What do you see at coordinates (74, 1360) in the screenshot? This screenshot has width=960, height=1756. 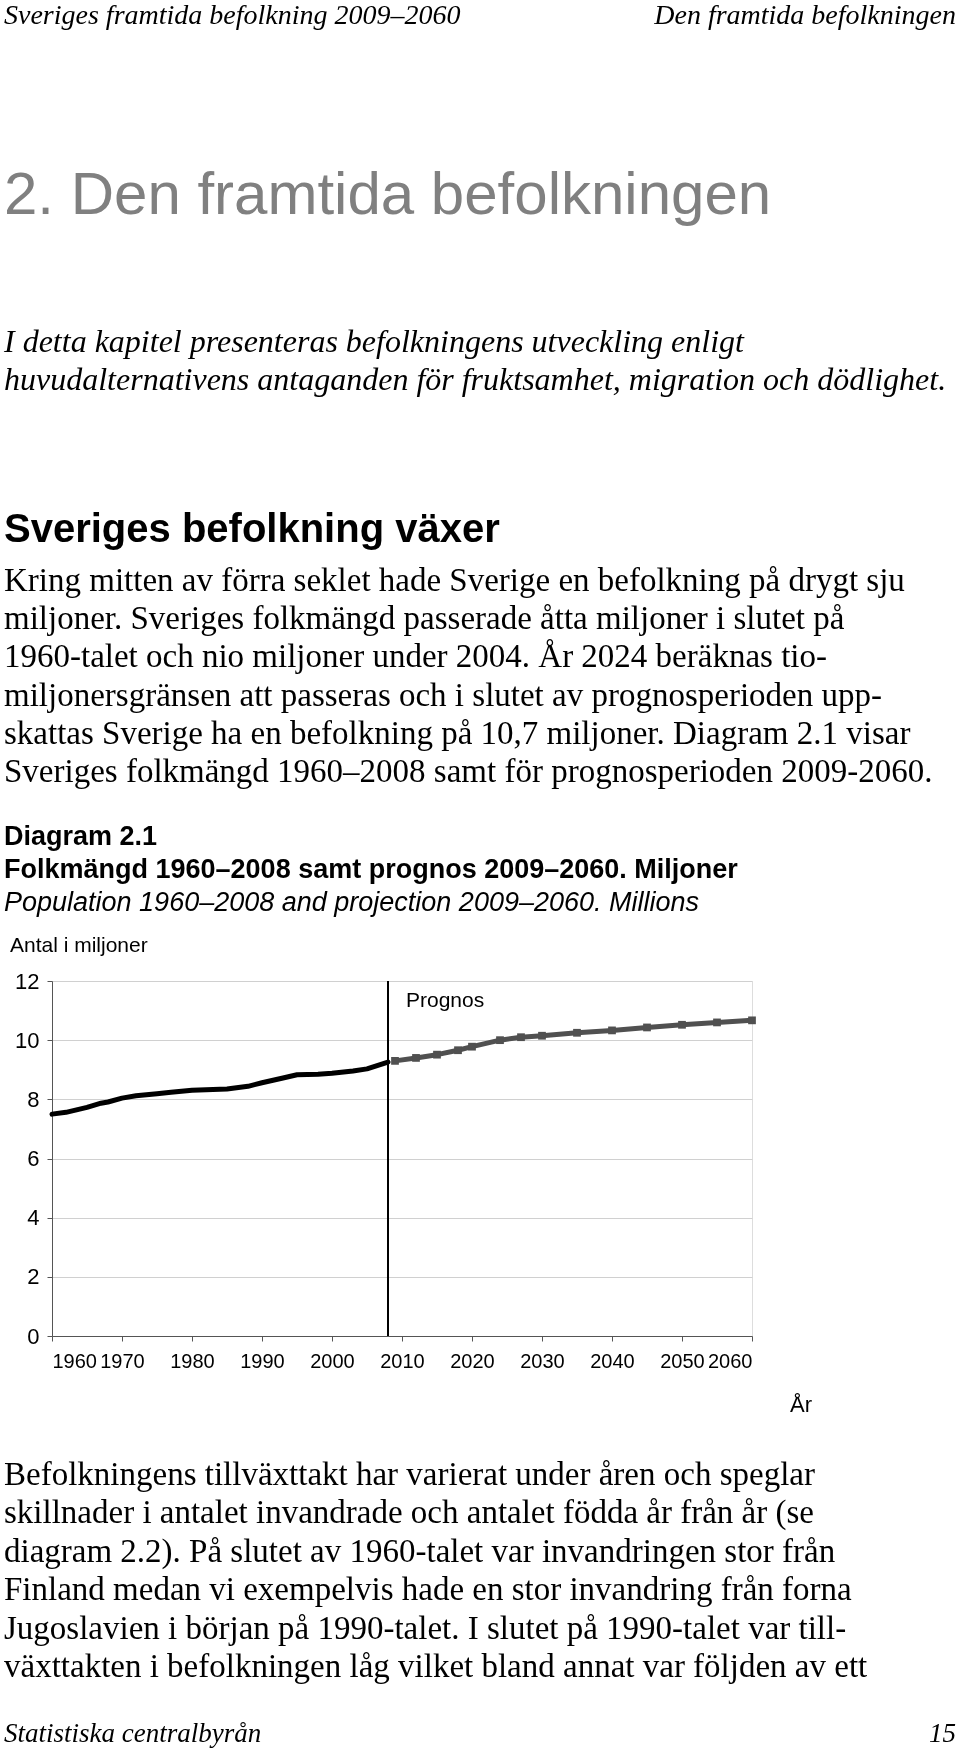 I see `x-tick-label: 1960` at bounding box center [74, 1360].